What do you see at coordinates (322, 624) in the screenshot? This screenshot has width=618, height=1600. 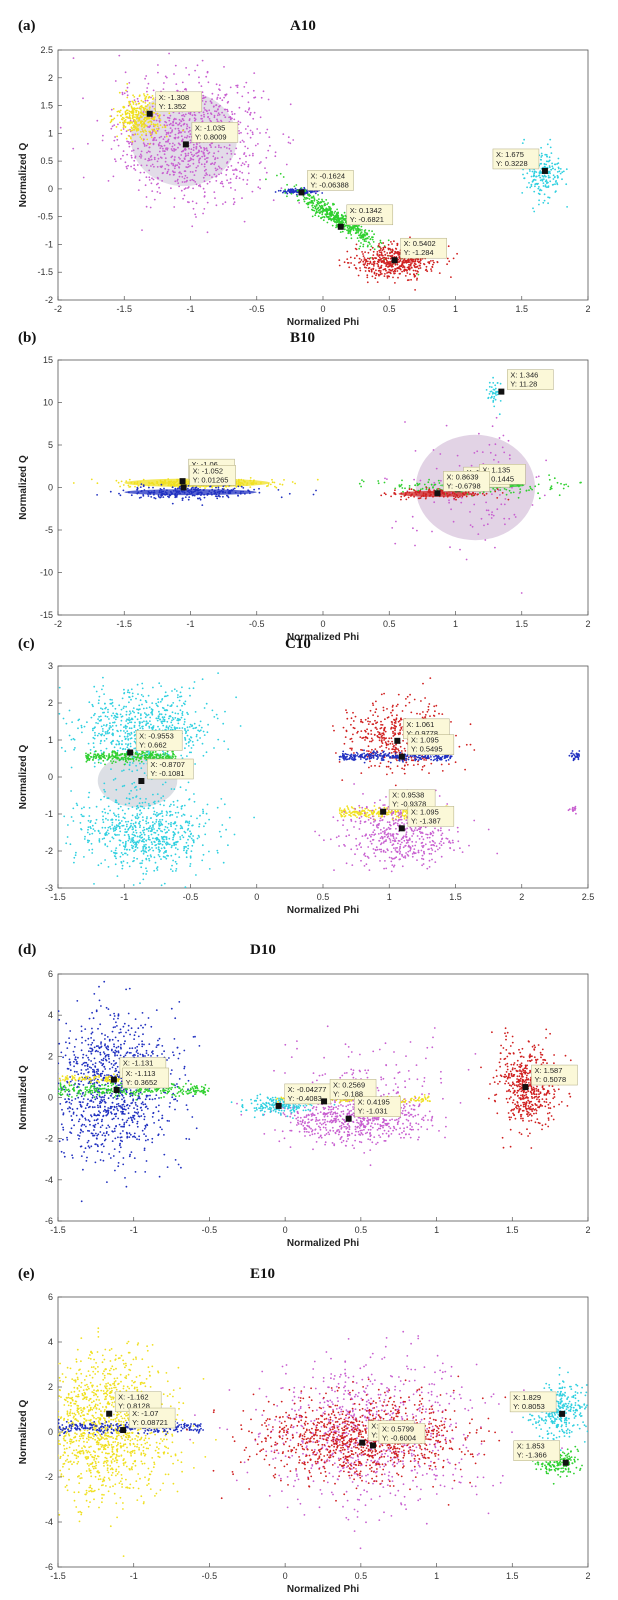 I see `x-tick-label: 0` at bounding box center [322, 624].